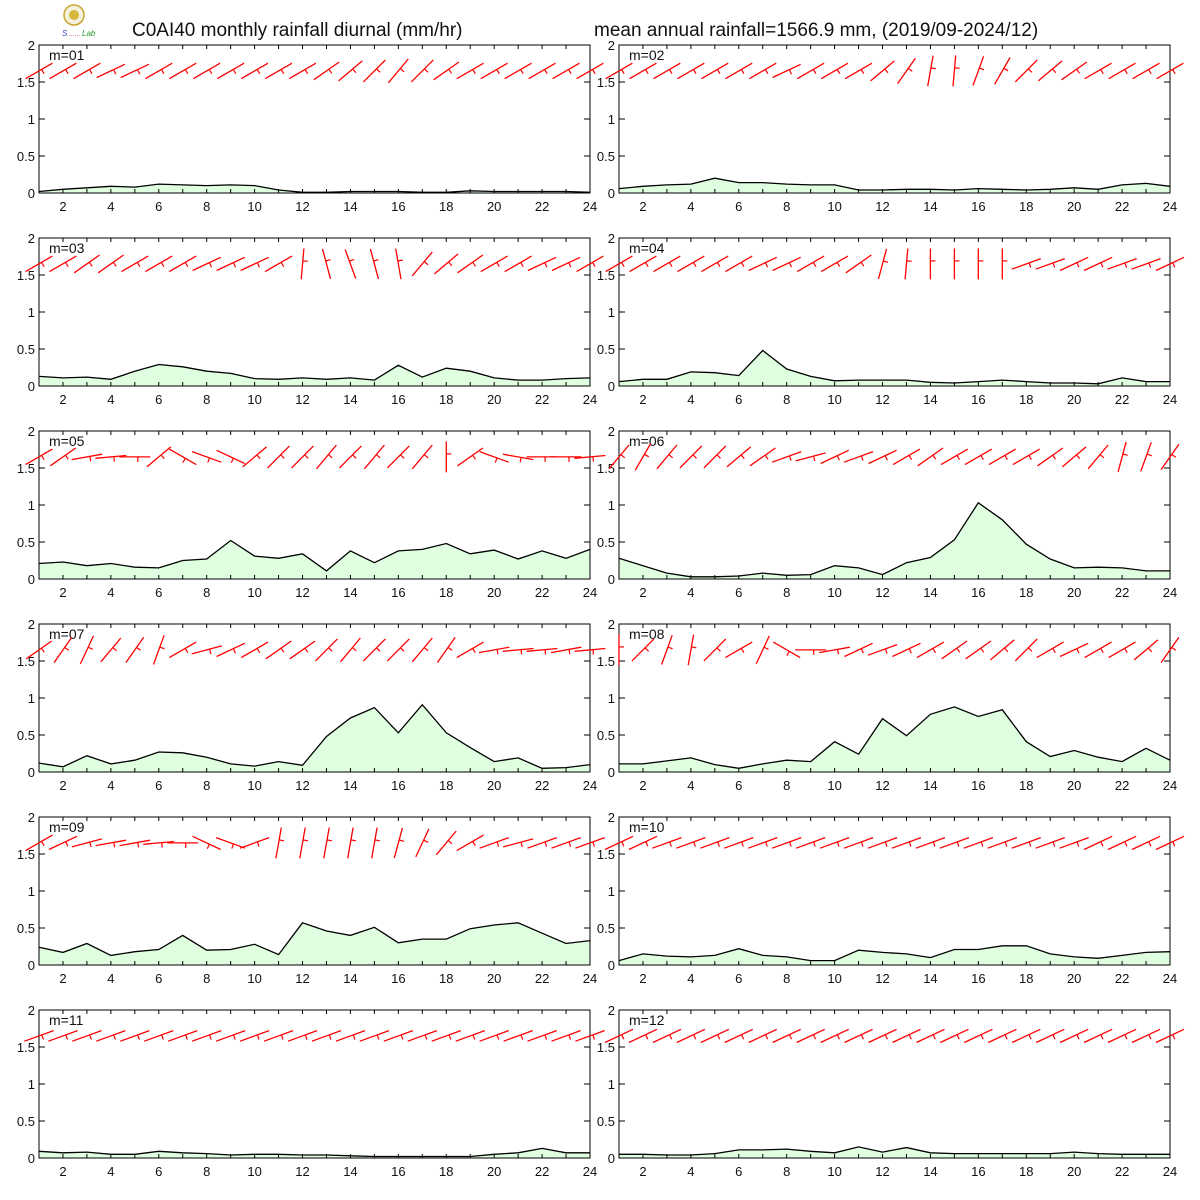 The width and height of the screenshot is (1200, 1200). I want to click on x-tick-label: 22, so click(542, 206).